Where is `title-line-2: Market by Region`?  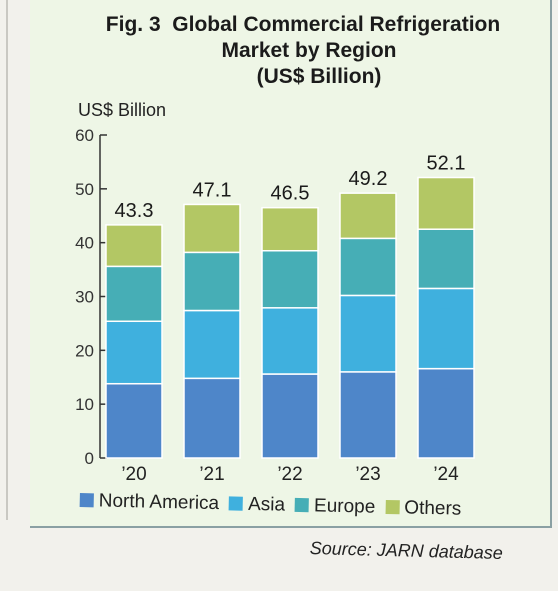
title-line-2: Market by Region is located at coordinates (309, 50).